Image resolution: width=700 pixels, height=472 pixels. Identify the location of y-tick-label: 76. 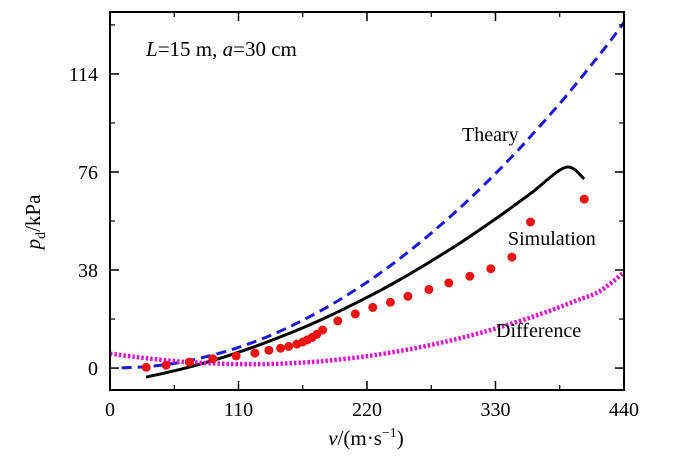
(88, 173).